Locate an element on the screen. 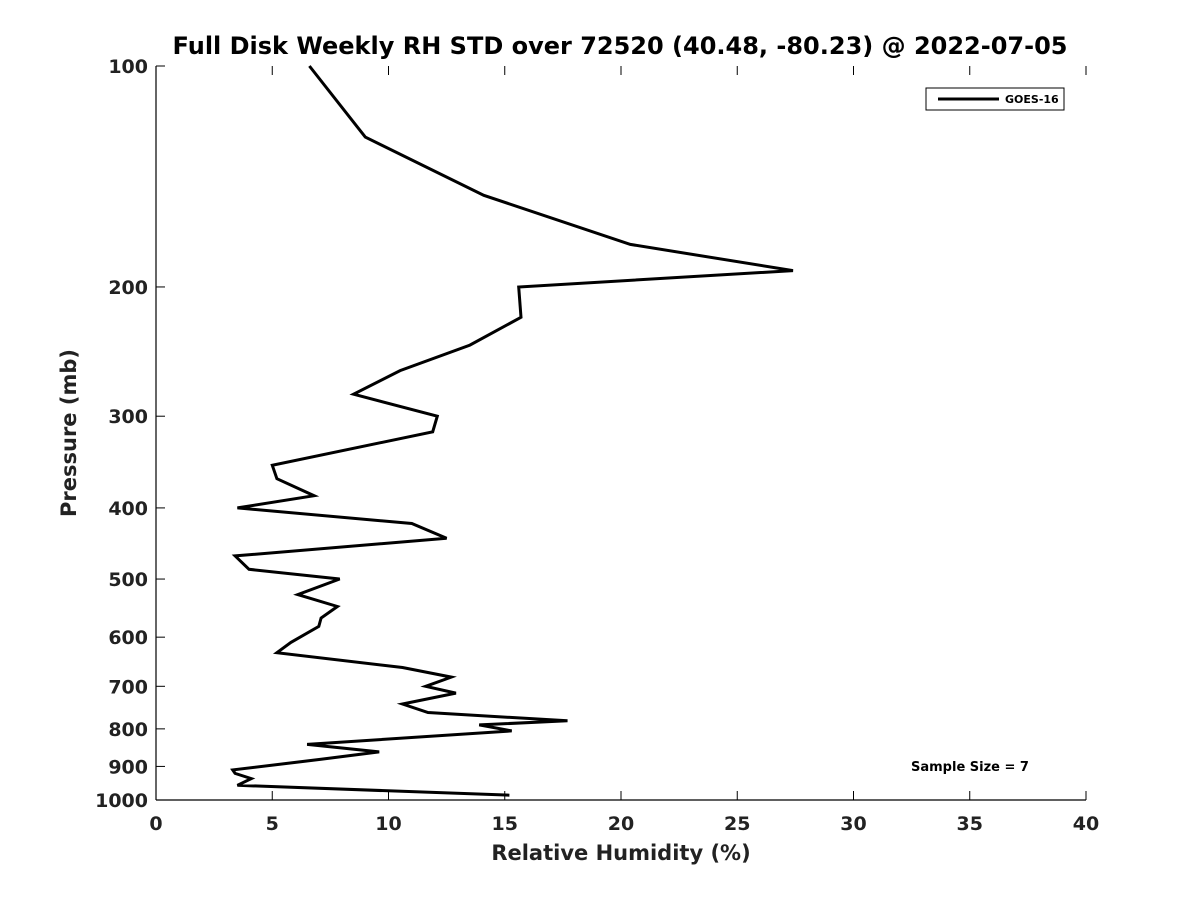  y-tick-label-700: 700 is located at coordinates (128, 687).